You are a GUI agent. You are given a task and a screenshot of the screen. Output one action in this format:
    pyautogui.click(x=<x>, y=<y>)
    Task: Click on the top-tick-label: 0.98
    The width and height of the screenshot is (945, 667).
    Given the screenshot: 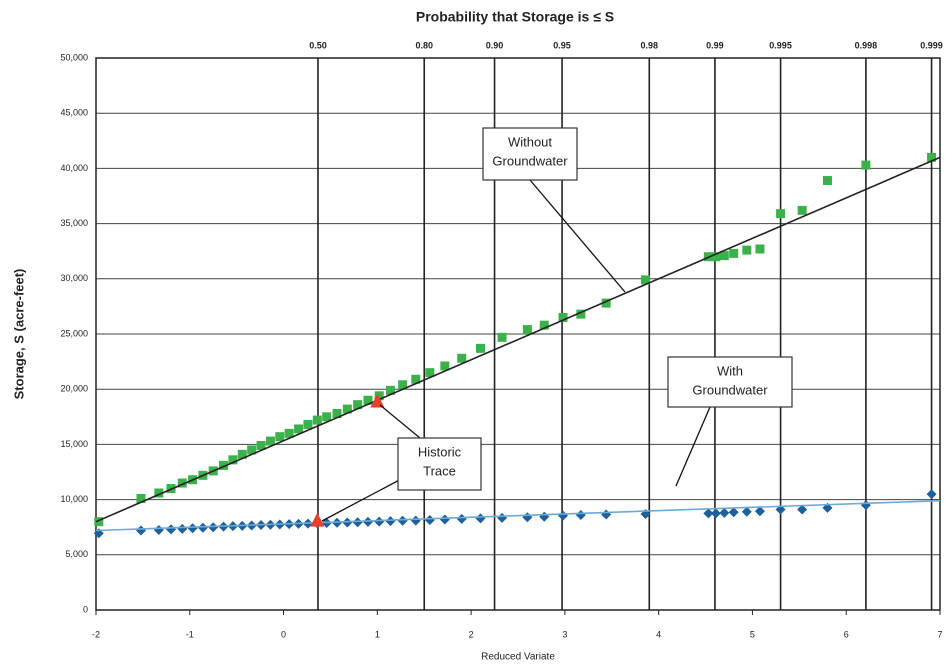 What is the action you would take?
    pyautogui.click(x=650, y=45)
    